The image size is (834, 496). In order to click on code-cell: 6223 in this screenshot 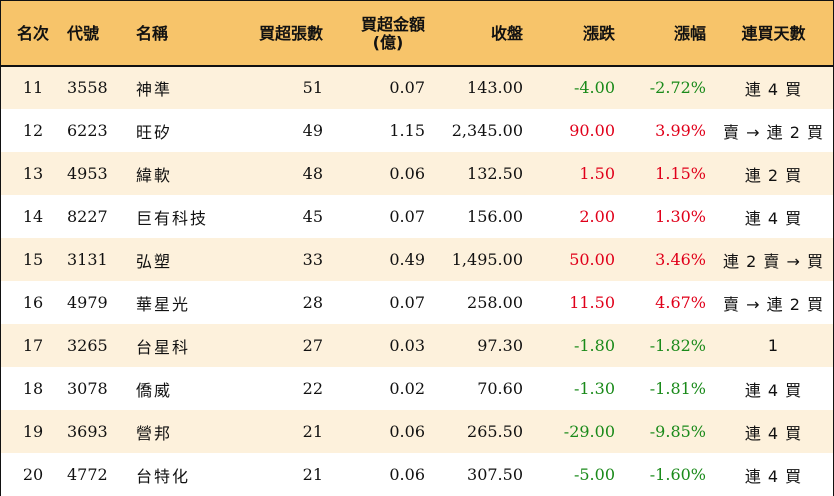, I will do `click(87, 130)`.